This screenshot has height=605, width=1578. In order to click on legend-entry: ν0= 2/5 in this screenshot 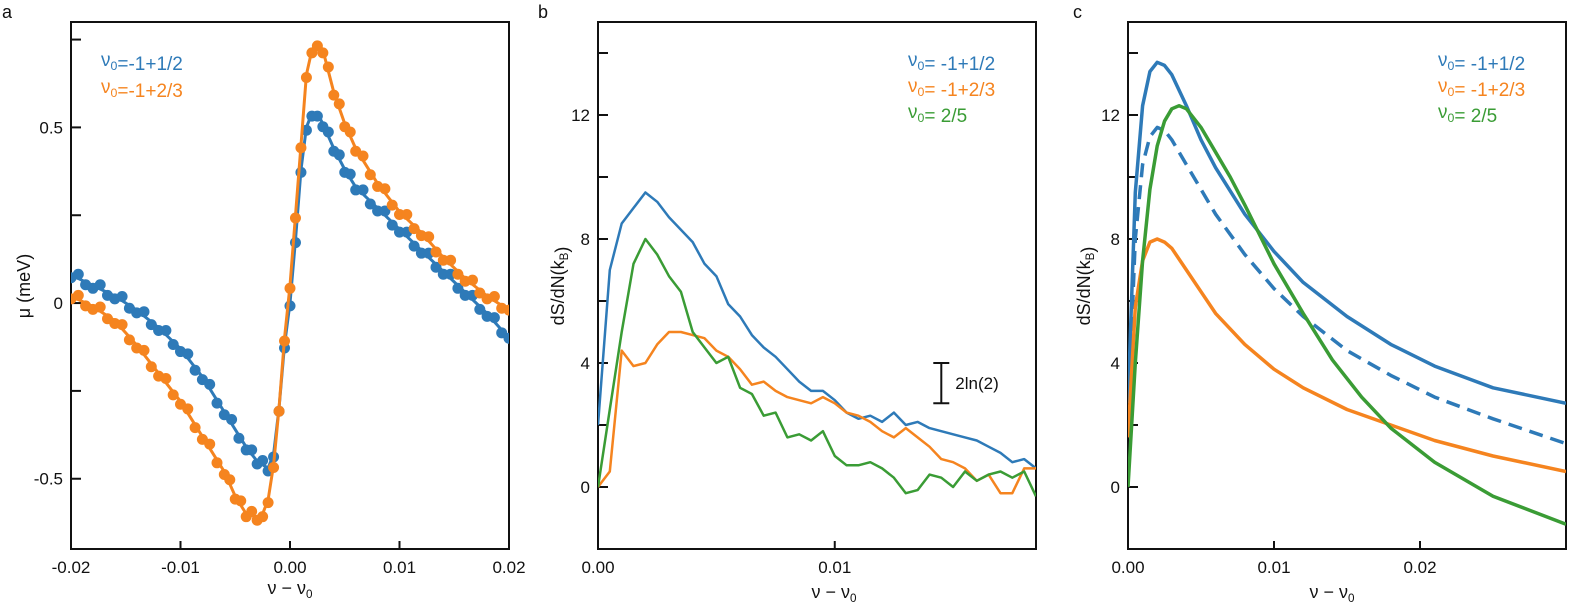, I will do `click(1467, 114)`.